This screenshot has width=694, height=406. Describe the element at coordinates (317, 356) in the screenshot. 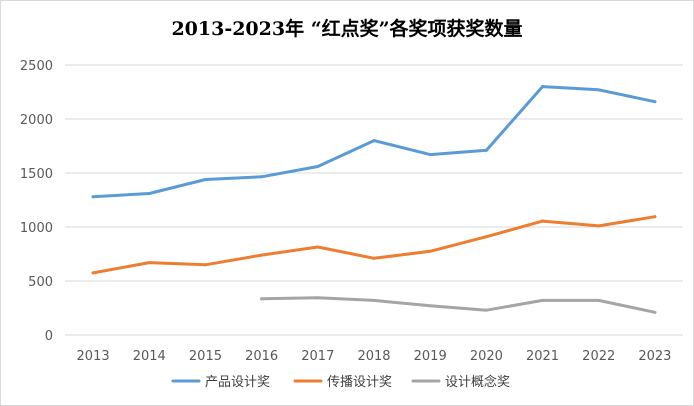

I see `x-tick-label: 2017` at that location.